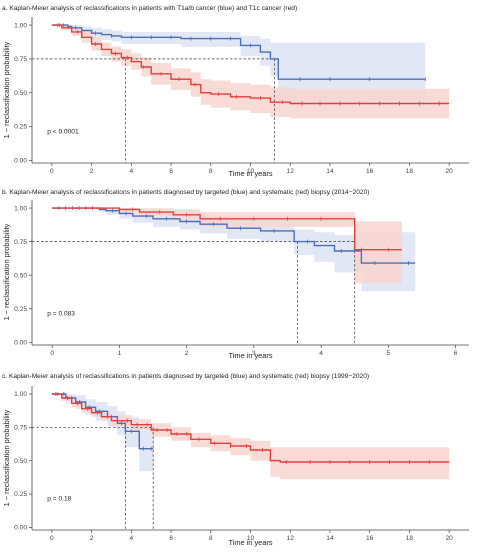 This screenshot has height=555, width=481. What do you see at coordinates (61, 313) in the screenshot?
I see `p-value-label: p = 0.083` at bounding box center [61, 313].